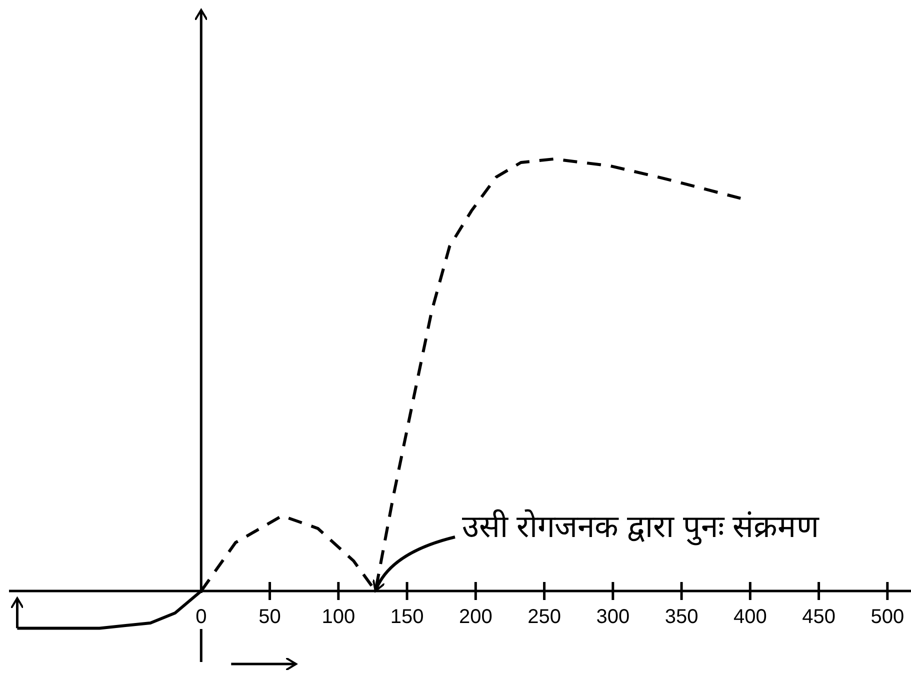  Describe the element at coordinates (681, 617) in the screenshot. I see `x-tick-label: 350` at that location.